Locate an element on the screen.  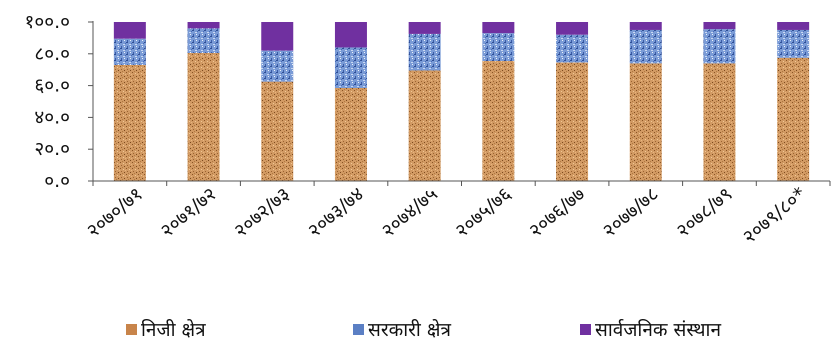
legend-item-government: सरकारी क्षेत्र is located at coordinates (402, 329).